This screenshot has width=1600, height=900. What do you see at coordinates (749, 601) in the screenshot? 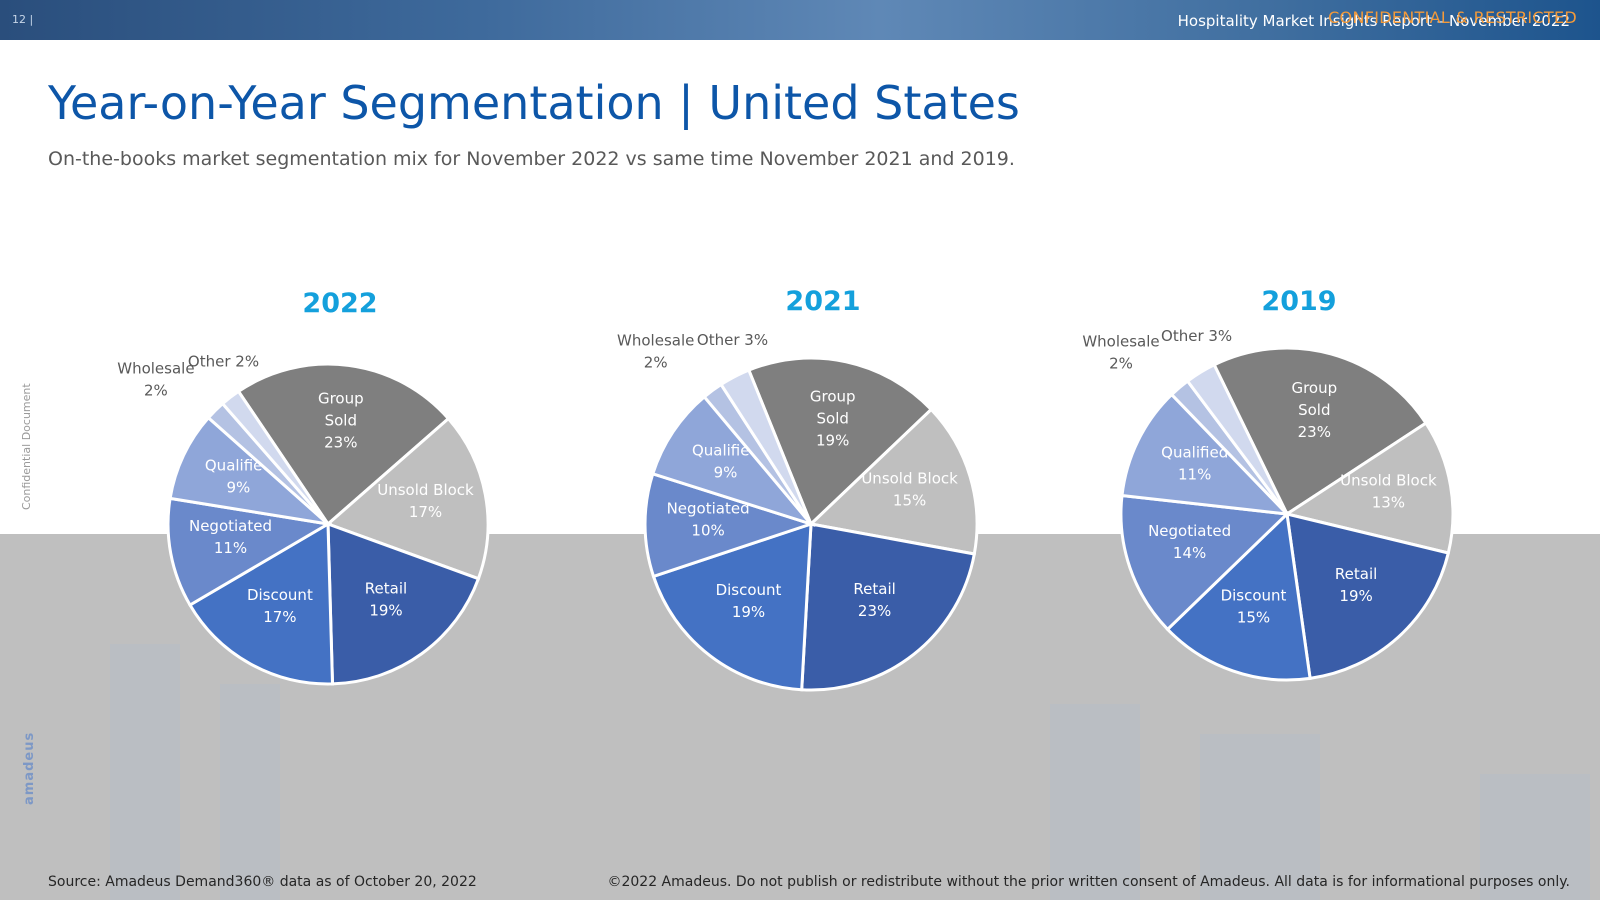
I see `pie-label-discount: Discount 19%` at bounding box center [749, 601].